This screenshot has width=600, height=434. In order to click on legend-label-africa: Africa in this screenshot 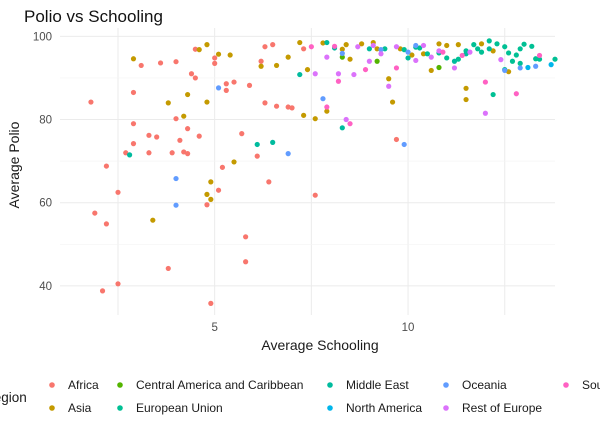, I will do `click(83, 385)`.